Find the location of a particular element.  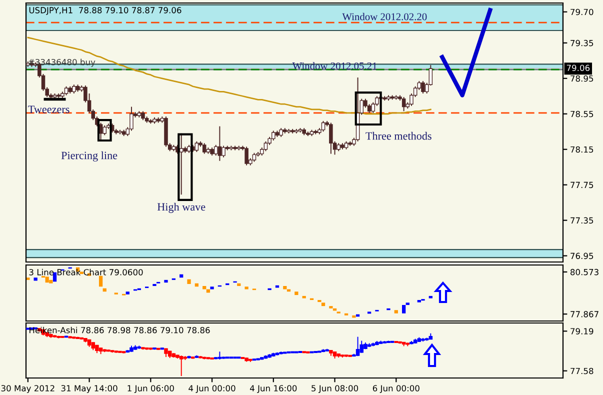

y-tick-label: 80.573 is located at coordinates (584, 272).